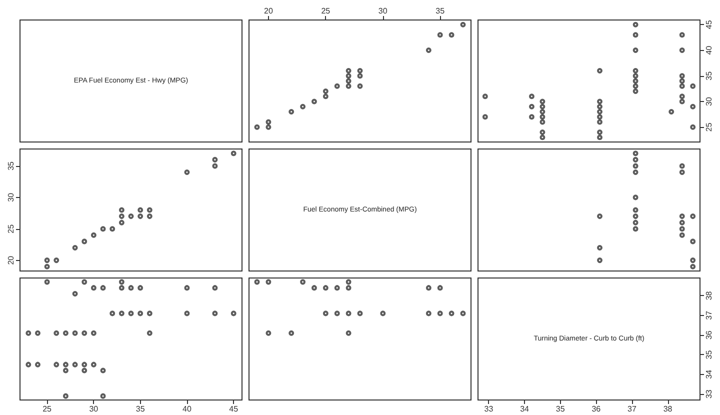 The height and width of the screenshot is (415, 720). I want to click on y-tick-label: 37, so click(709, 315).